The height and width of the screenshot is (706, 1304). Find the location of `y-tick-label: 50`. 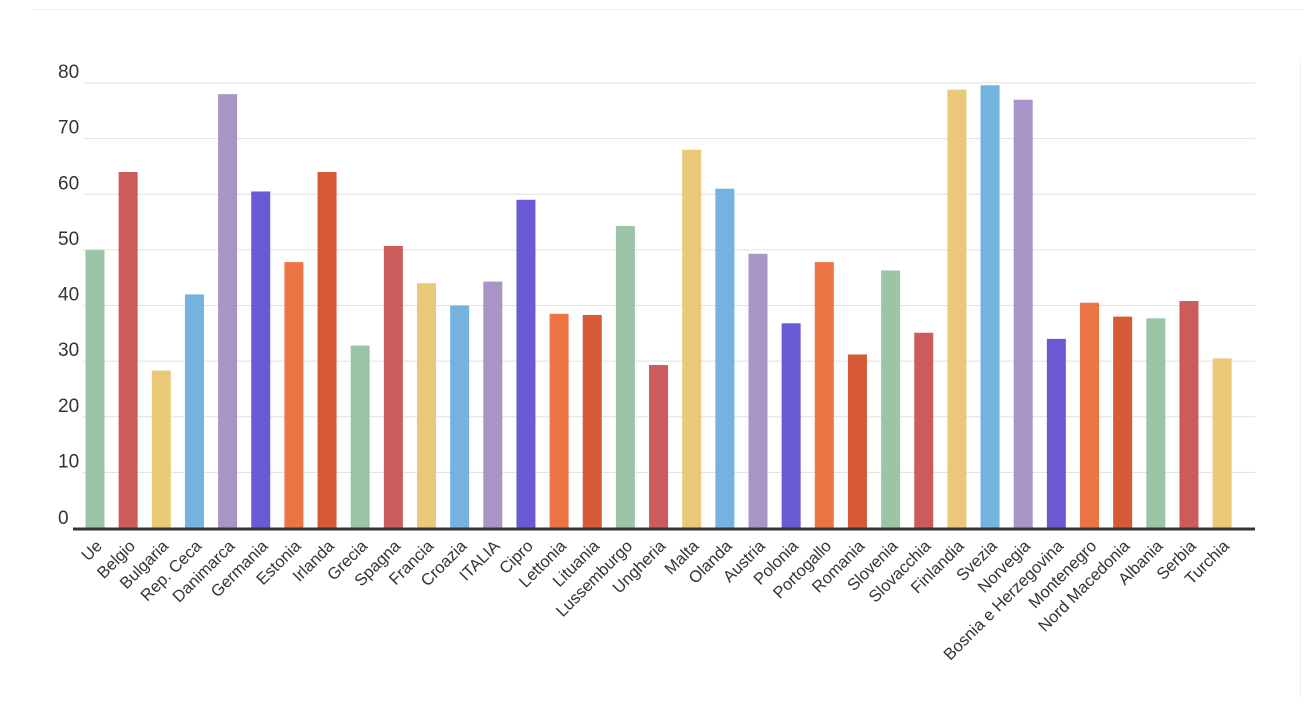

y-tick-label: 50 is located at coordinates (68, 239).